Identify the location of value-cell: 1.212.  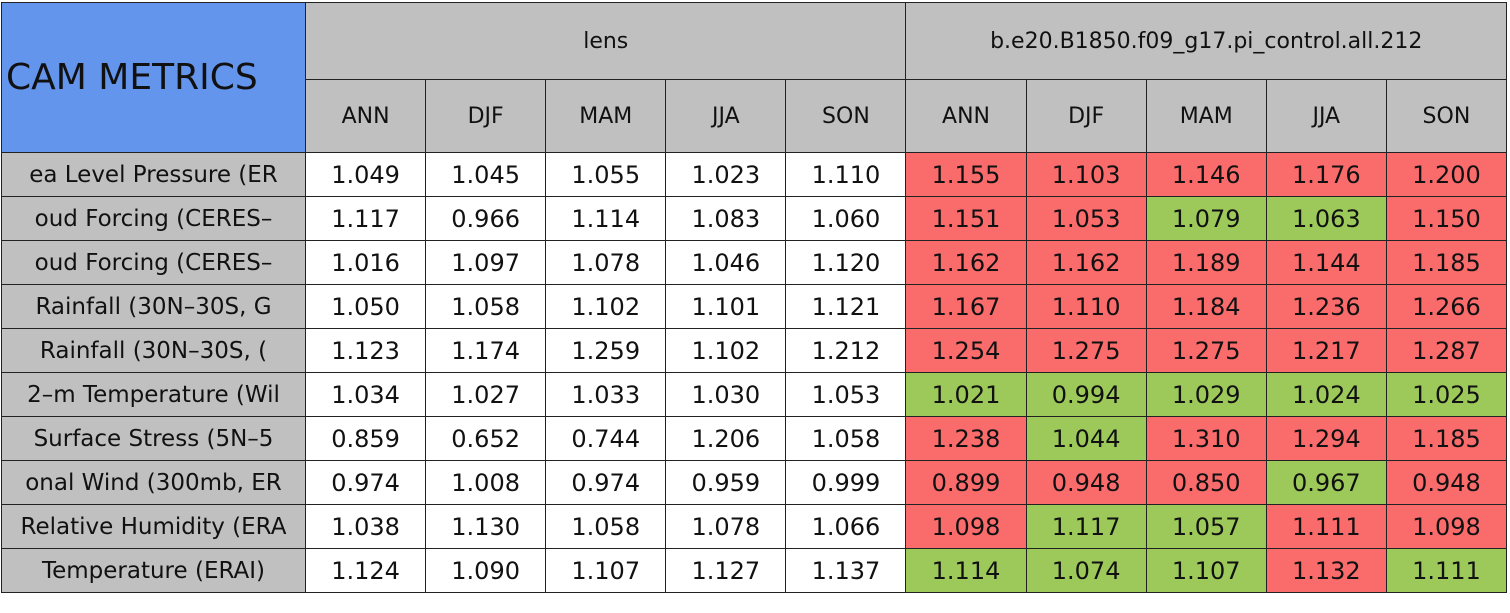
(846, 350).